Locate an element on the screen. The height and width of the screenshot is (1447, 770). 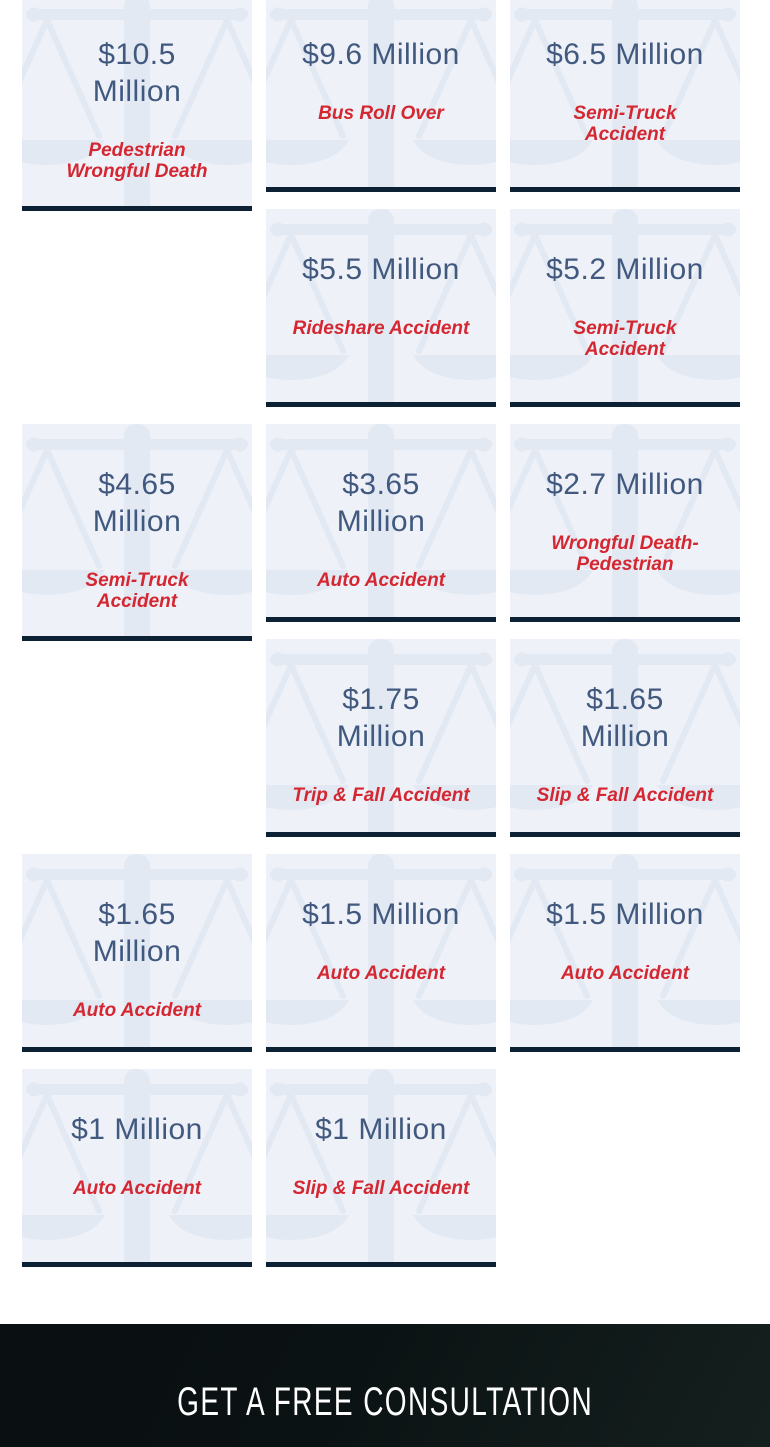
settlement-amount: $1.75 Million is located at coordinates (381, 718).